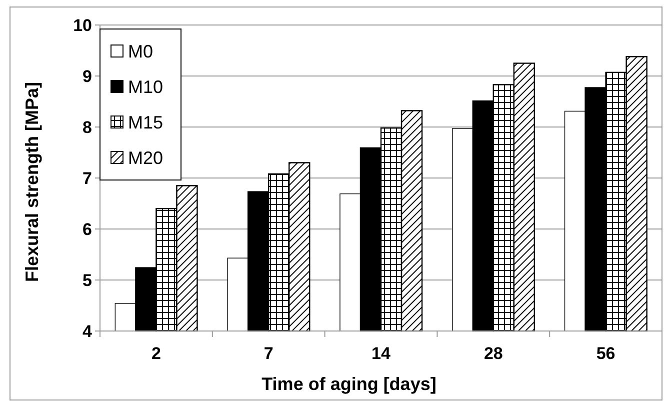  What do you see at coordinates (146, 122) in the screenshot?
I see `legend-label: M15` at bounding box center [146, 122].